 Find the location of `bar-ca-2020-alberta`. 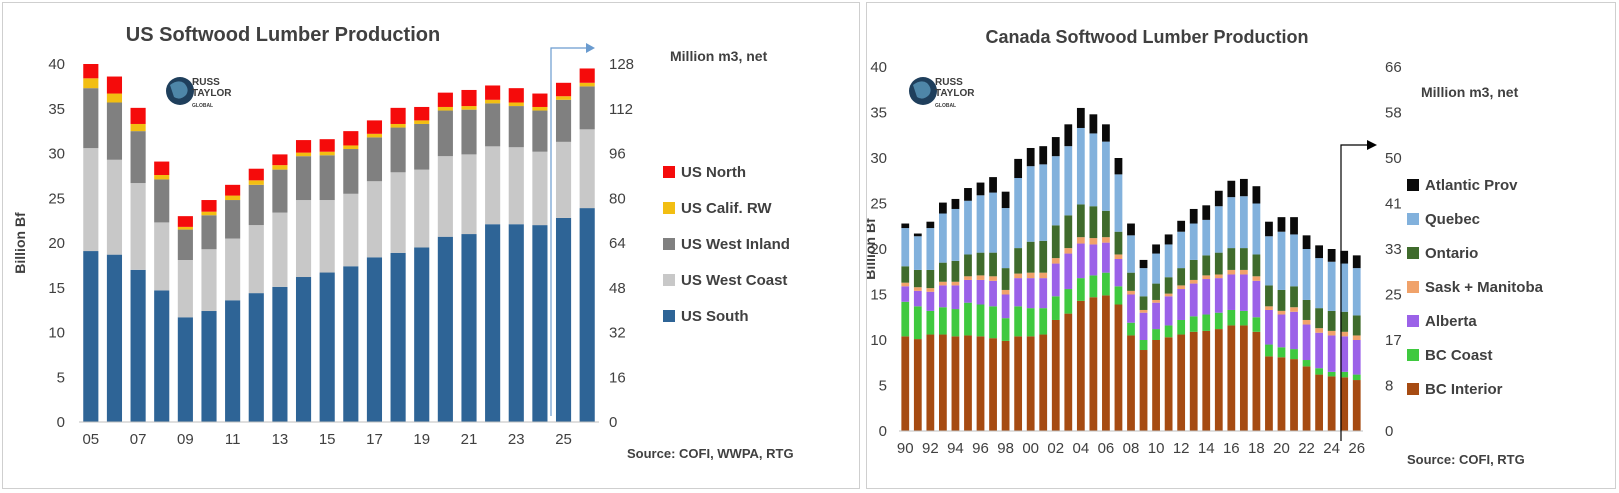

bar-ca-2020-alberta is located at coordinates (1281, 331).